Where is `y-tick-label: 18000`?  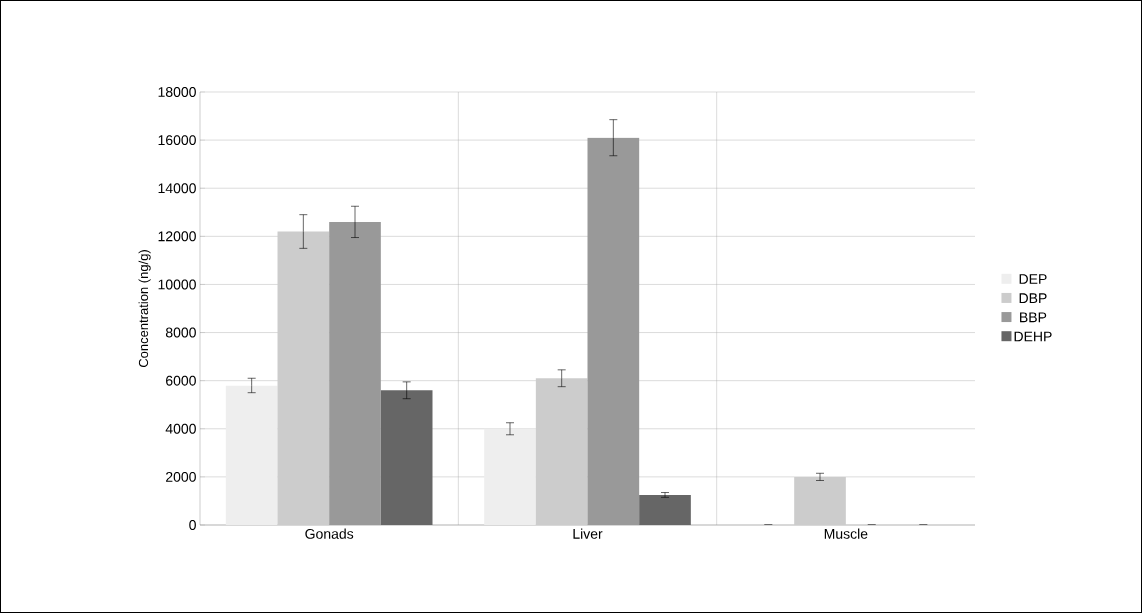
y-tick-label: 18000 is located at coordinates (177, 92).